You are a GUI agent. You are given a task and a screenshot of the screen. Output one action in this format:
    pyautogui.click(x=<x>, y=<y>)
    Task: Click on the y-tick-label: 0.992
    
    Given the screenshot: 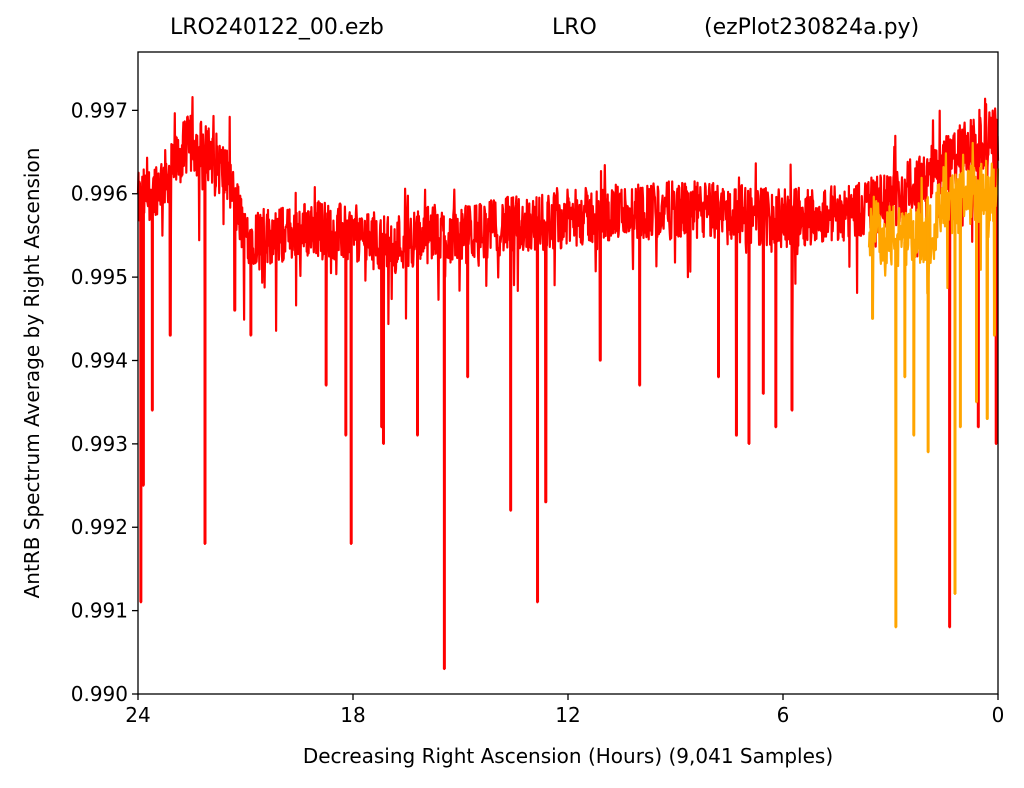 What is the action you would take?
    pyautogui.click(x=99, y=527)
    